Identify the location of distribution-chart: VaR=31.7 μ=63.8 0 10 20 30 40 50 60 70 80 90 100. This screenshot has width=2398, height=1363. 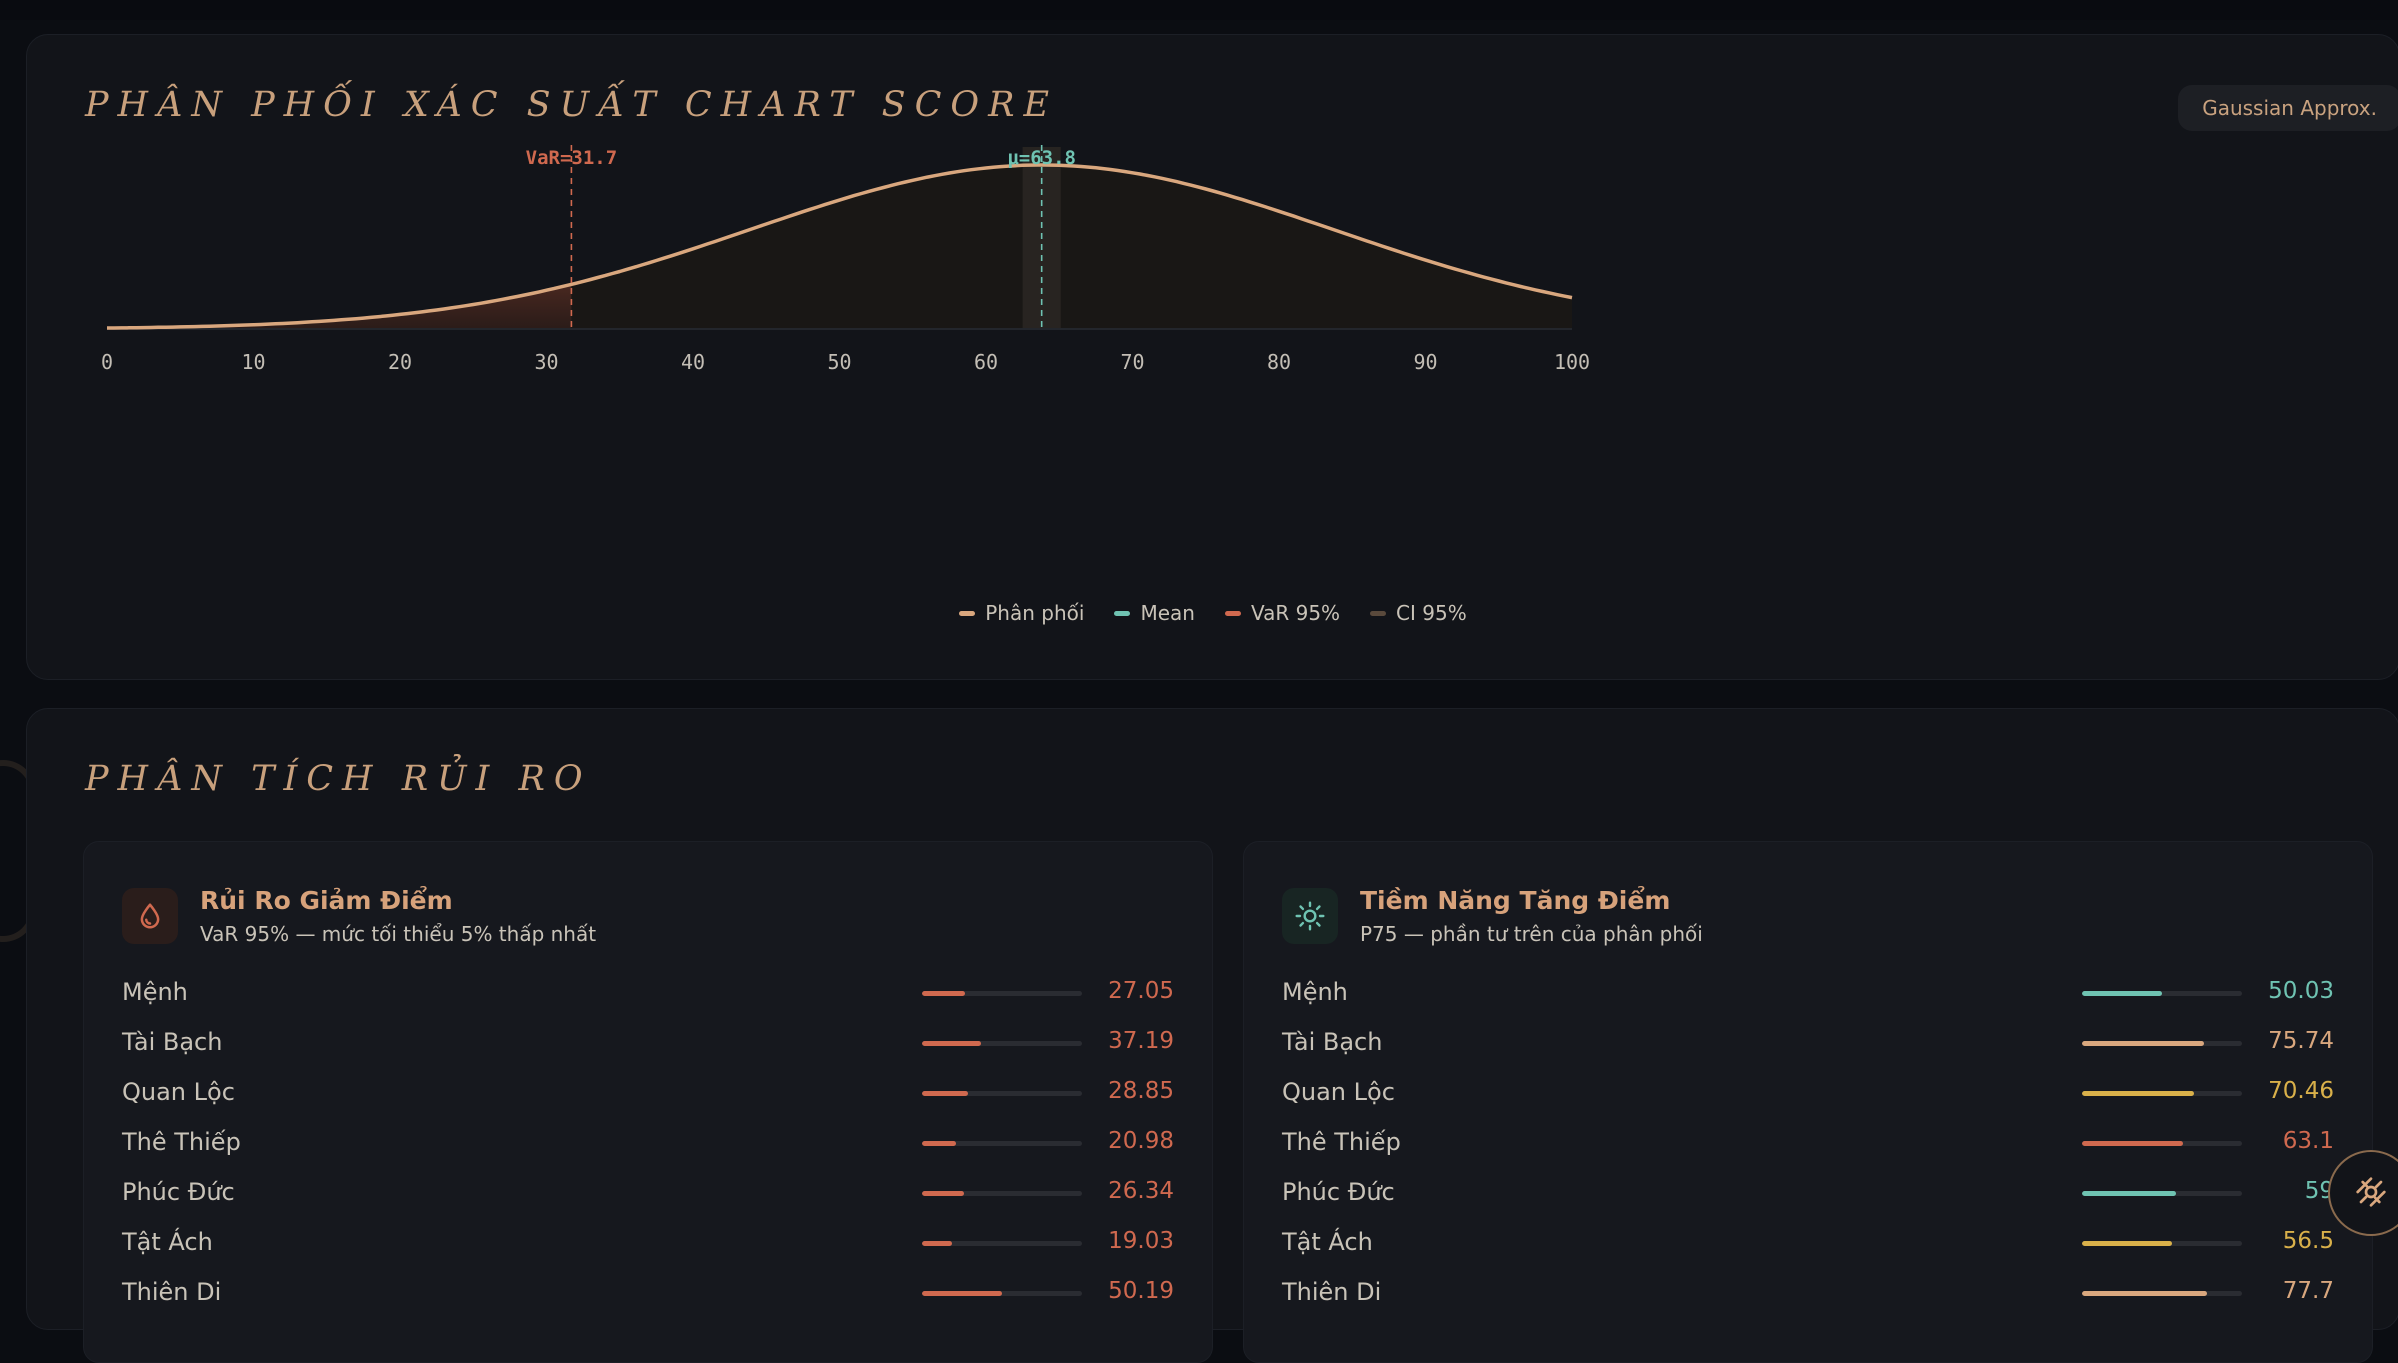
(845, 259).